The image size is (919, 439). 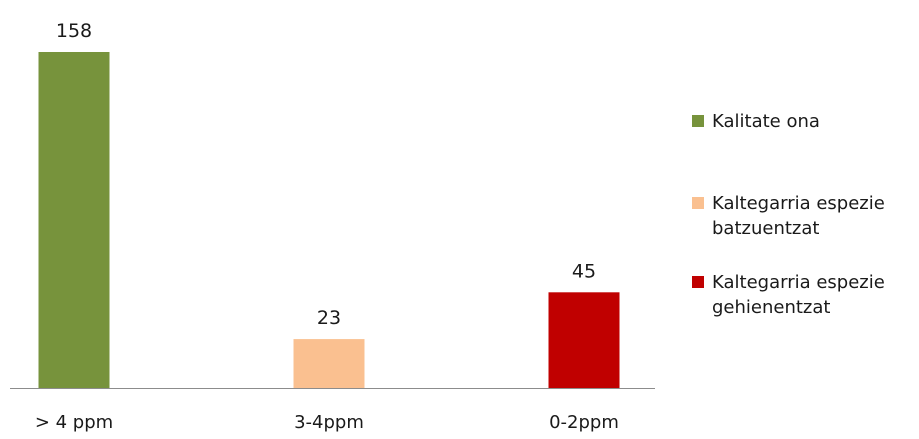 What do you see at coordinates (584, 422) in the screenshot?
I see `x-tick-label-2: 0-2ppm` at bounding box center [584, 422].